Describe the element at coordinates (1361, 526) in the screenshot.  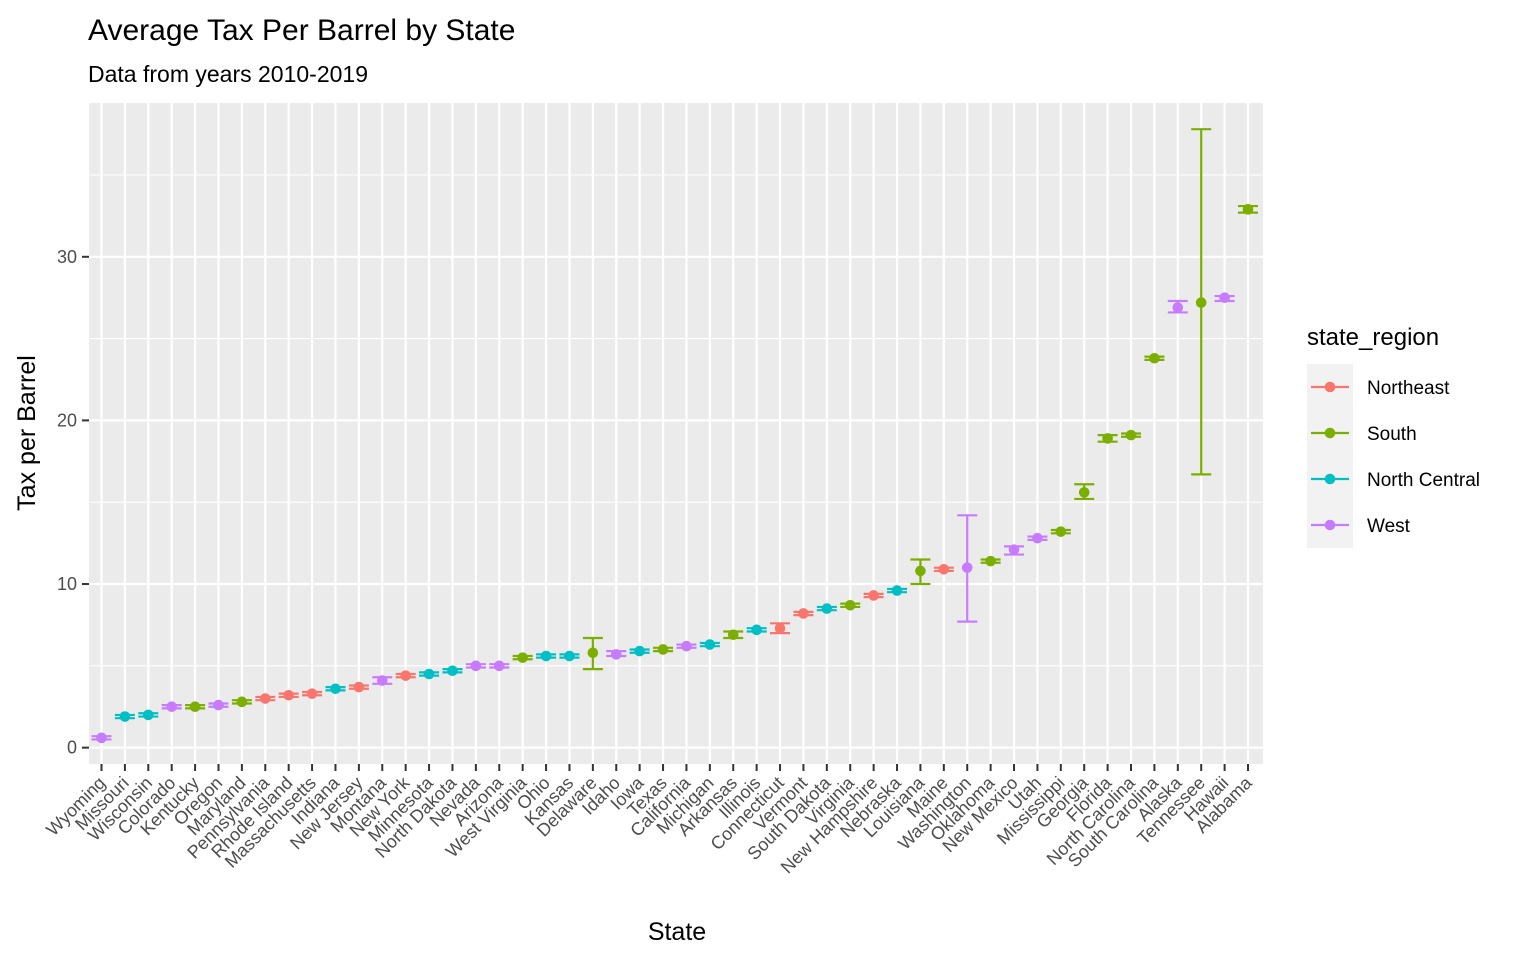
I see `legend-entry: West` at that location.